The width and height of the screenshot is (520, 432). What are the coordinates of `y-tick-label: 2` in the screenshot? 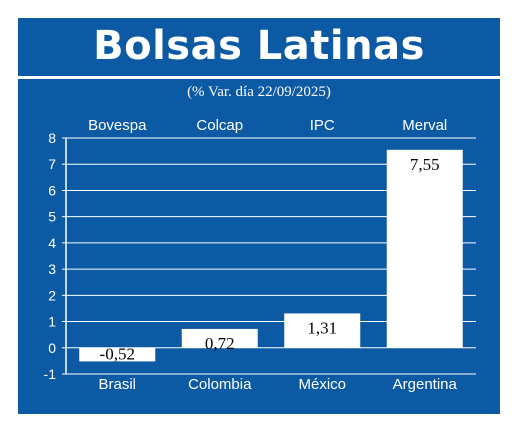 It's located at (52, 295).